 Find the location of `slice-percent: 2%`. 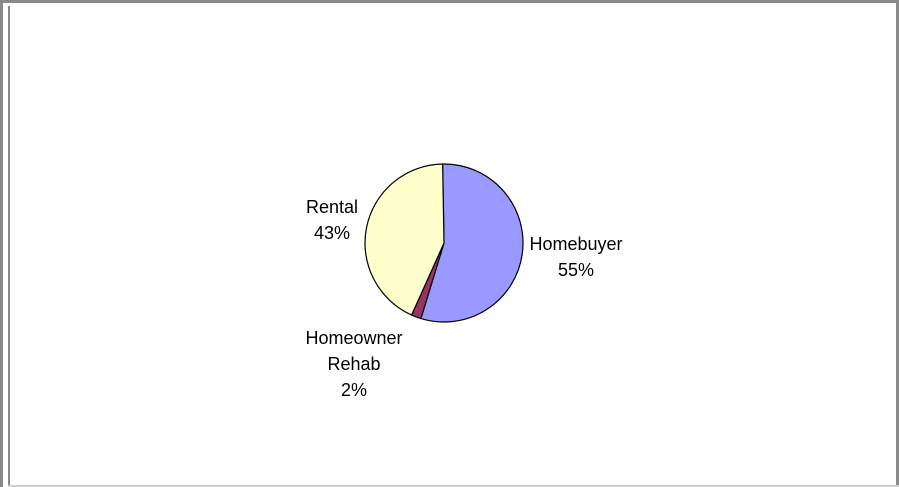

slice-percent: 2% is located at coordinates (354, 390).